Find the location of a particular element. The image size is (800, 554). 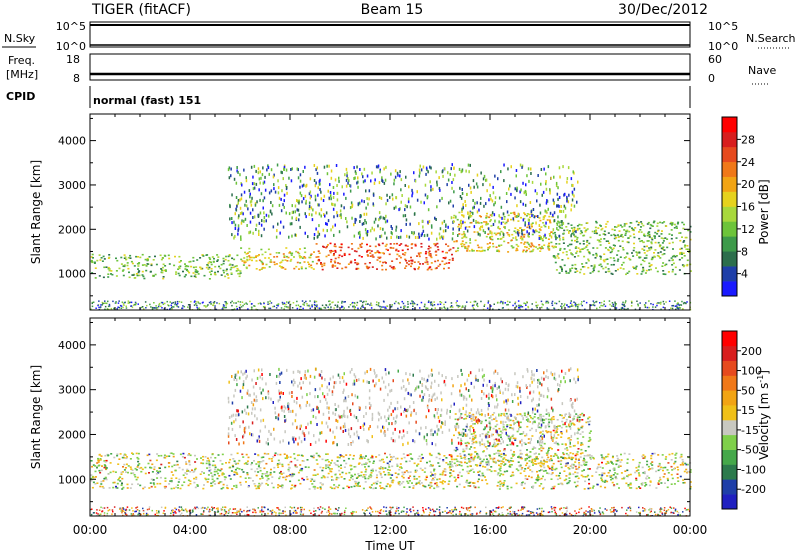

x-tick-label: 16:00 is located at coordinates (490, 530).